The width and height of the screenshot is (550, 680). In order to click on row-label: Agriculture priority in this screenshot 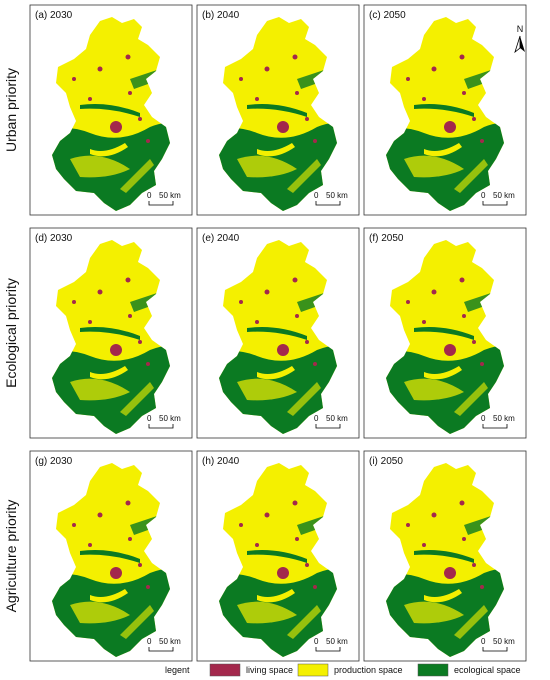, I will do `click(11, 556)`.